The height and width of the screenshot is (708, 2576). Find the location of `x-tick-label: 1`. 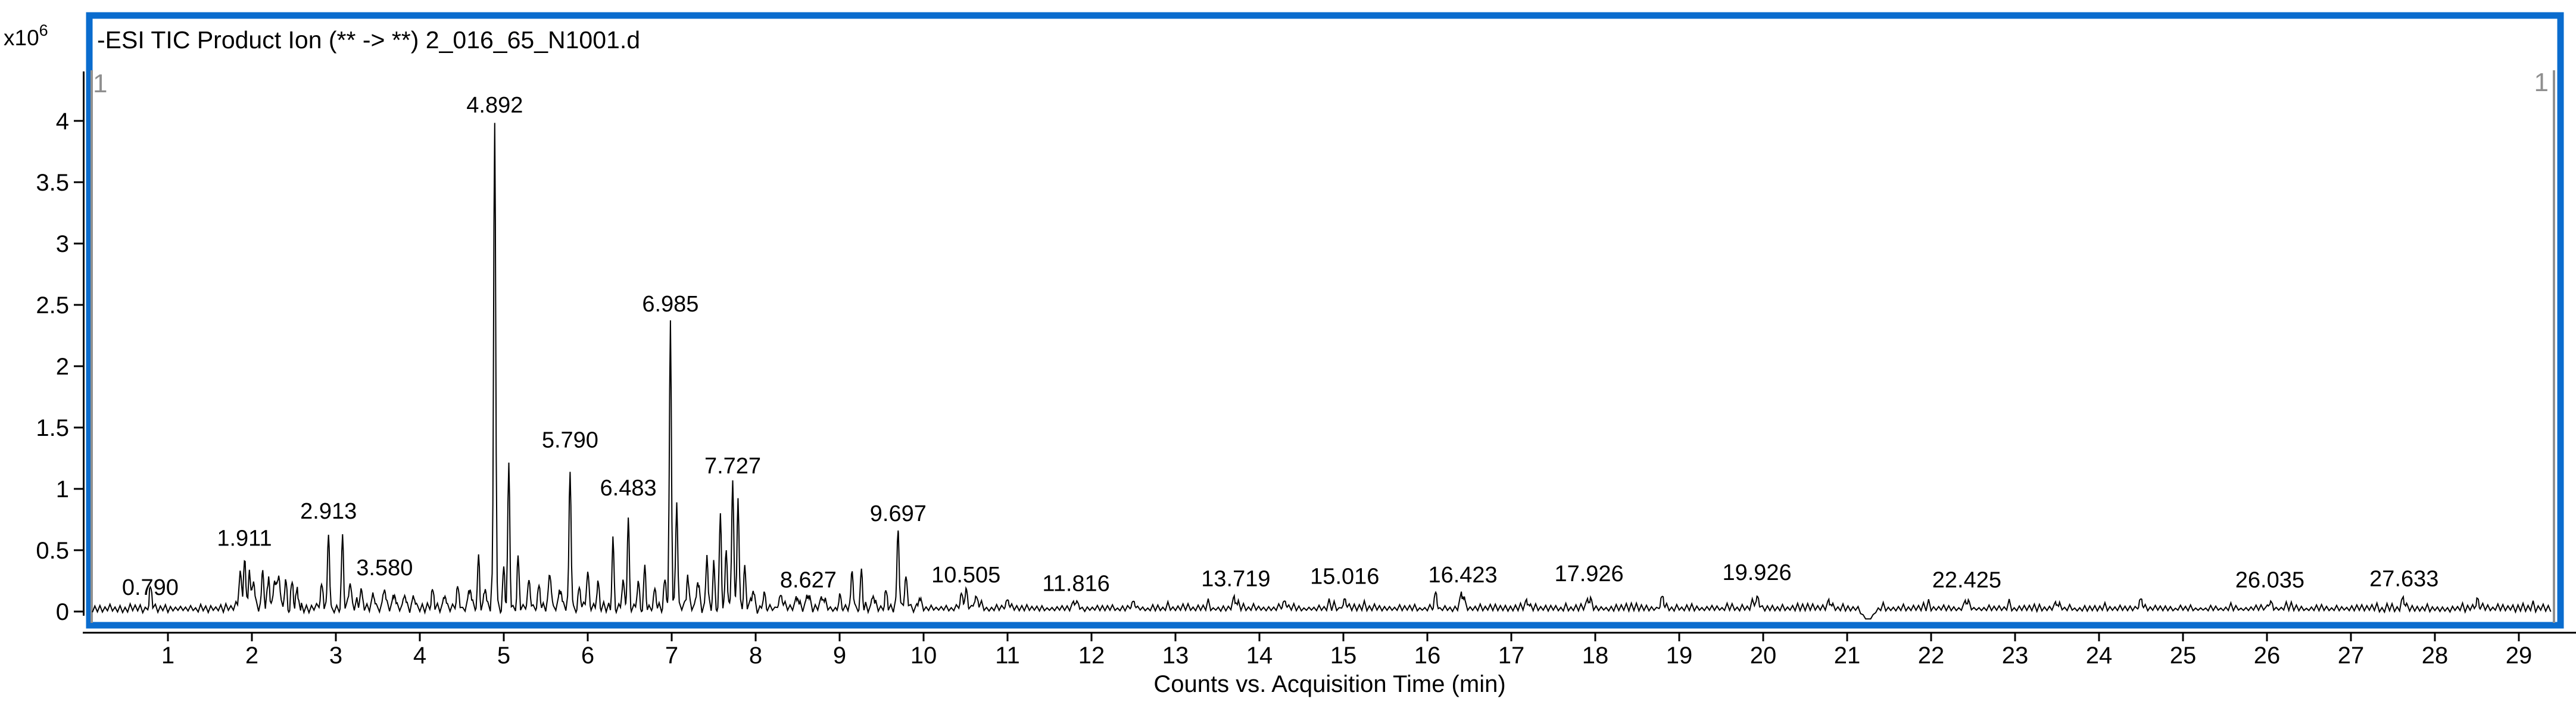

x-tick-label: 1 is located at coordinates (168, 655).